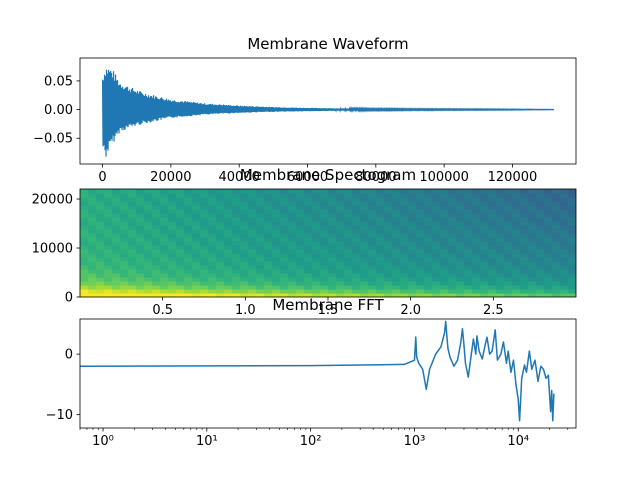  I want to click on wave-x-tick-label: 40000, so click(239, 177).